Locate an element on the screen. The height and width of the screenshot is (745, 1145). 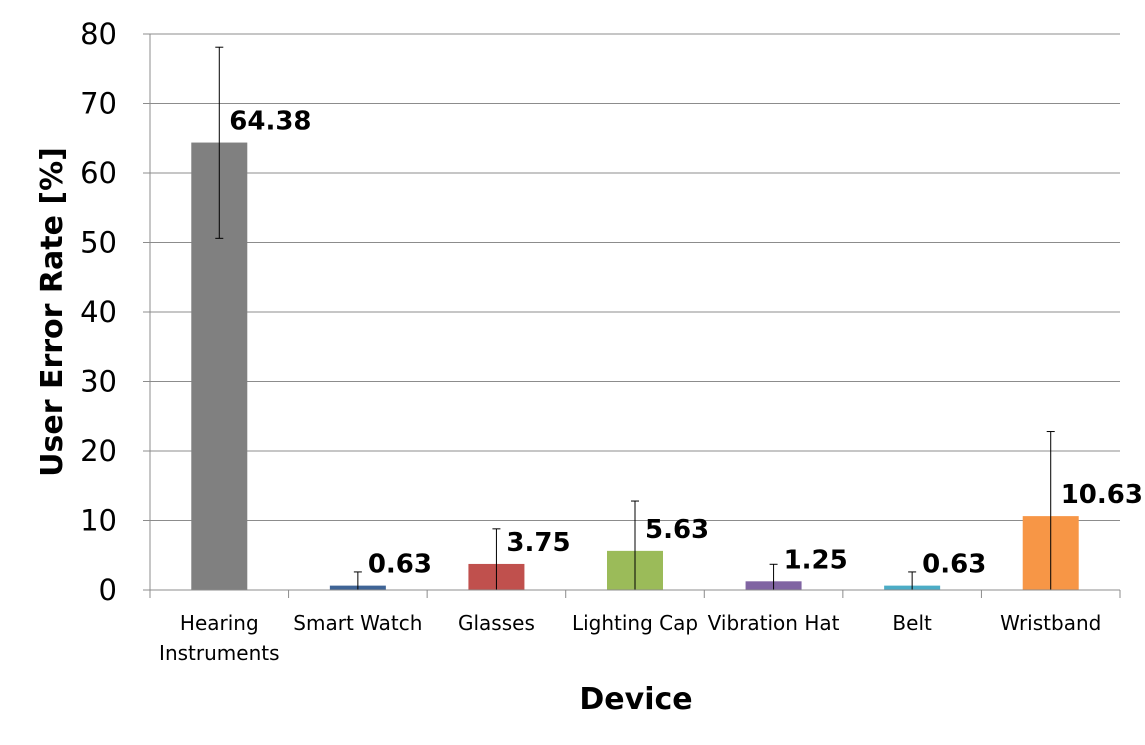
x-tick-label: Vibration Hat is located at coordinates (774, 623).